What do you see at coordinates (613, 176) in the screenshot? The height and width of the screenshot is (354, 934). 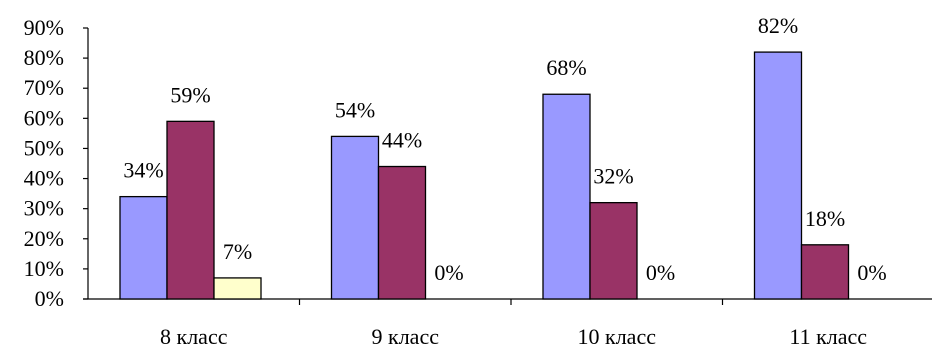 I see `data-label: 32%` at bounding box center [613, 176].